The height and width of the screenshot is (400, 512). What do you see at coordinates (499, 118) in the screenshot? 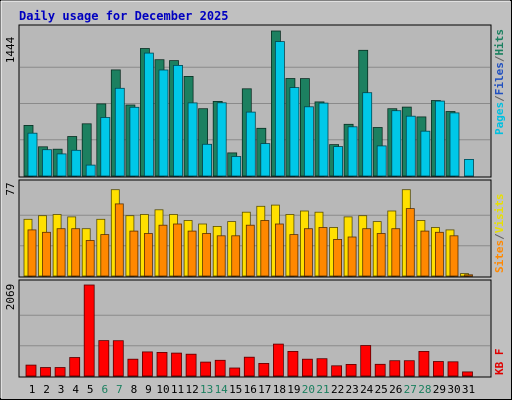
I see `legend-entry-pages: Pages` at bounding box center [499, 118].